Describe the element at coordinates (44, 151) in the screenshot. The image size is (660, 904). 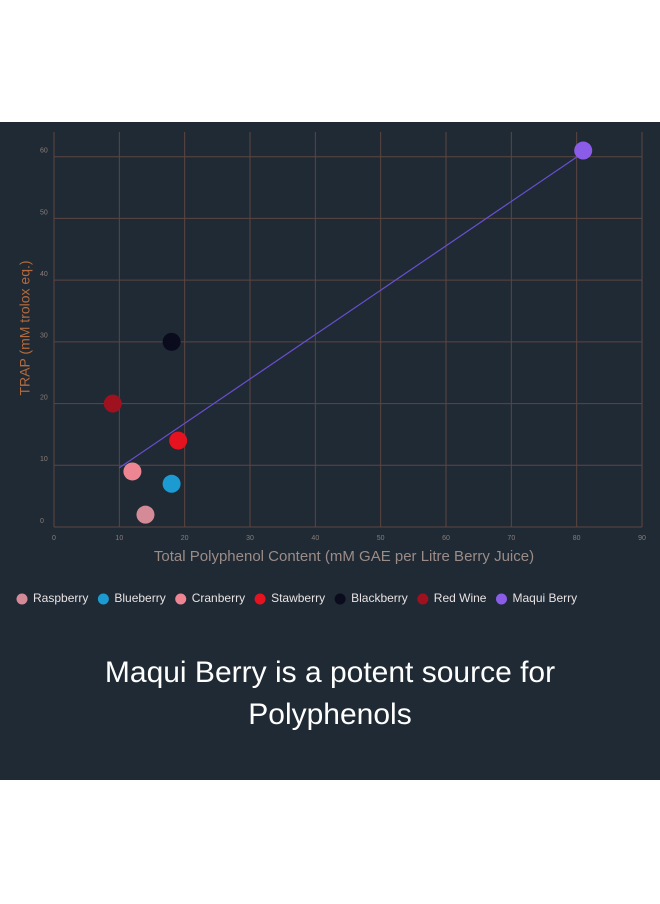
I see `y-tick-label: 60` at that location.